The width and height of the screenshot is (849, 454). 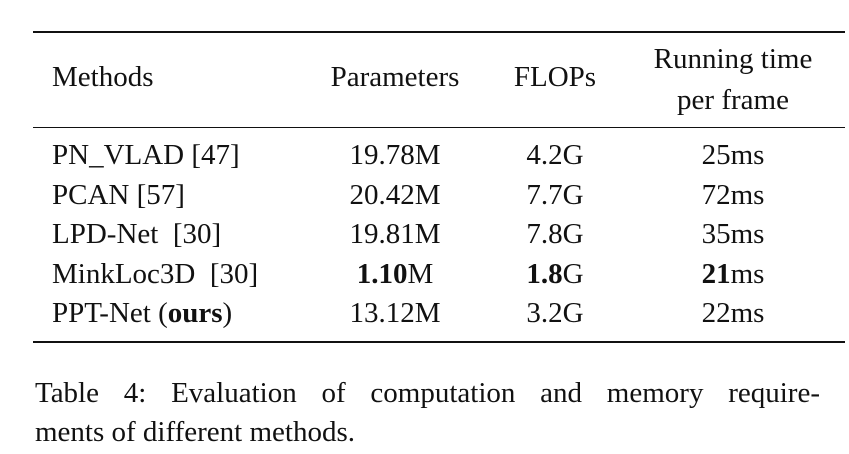 I want to click on cell-text: ms, so click(x=747, y=273).